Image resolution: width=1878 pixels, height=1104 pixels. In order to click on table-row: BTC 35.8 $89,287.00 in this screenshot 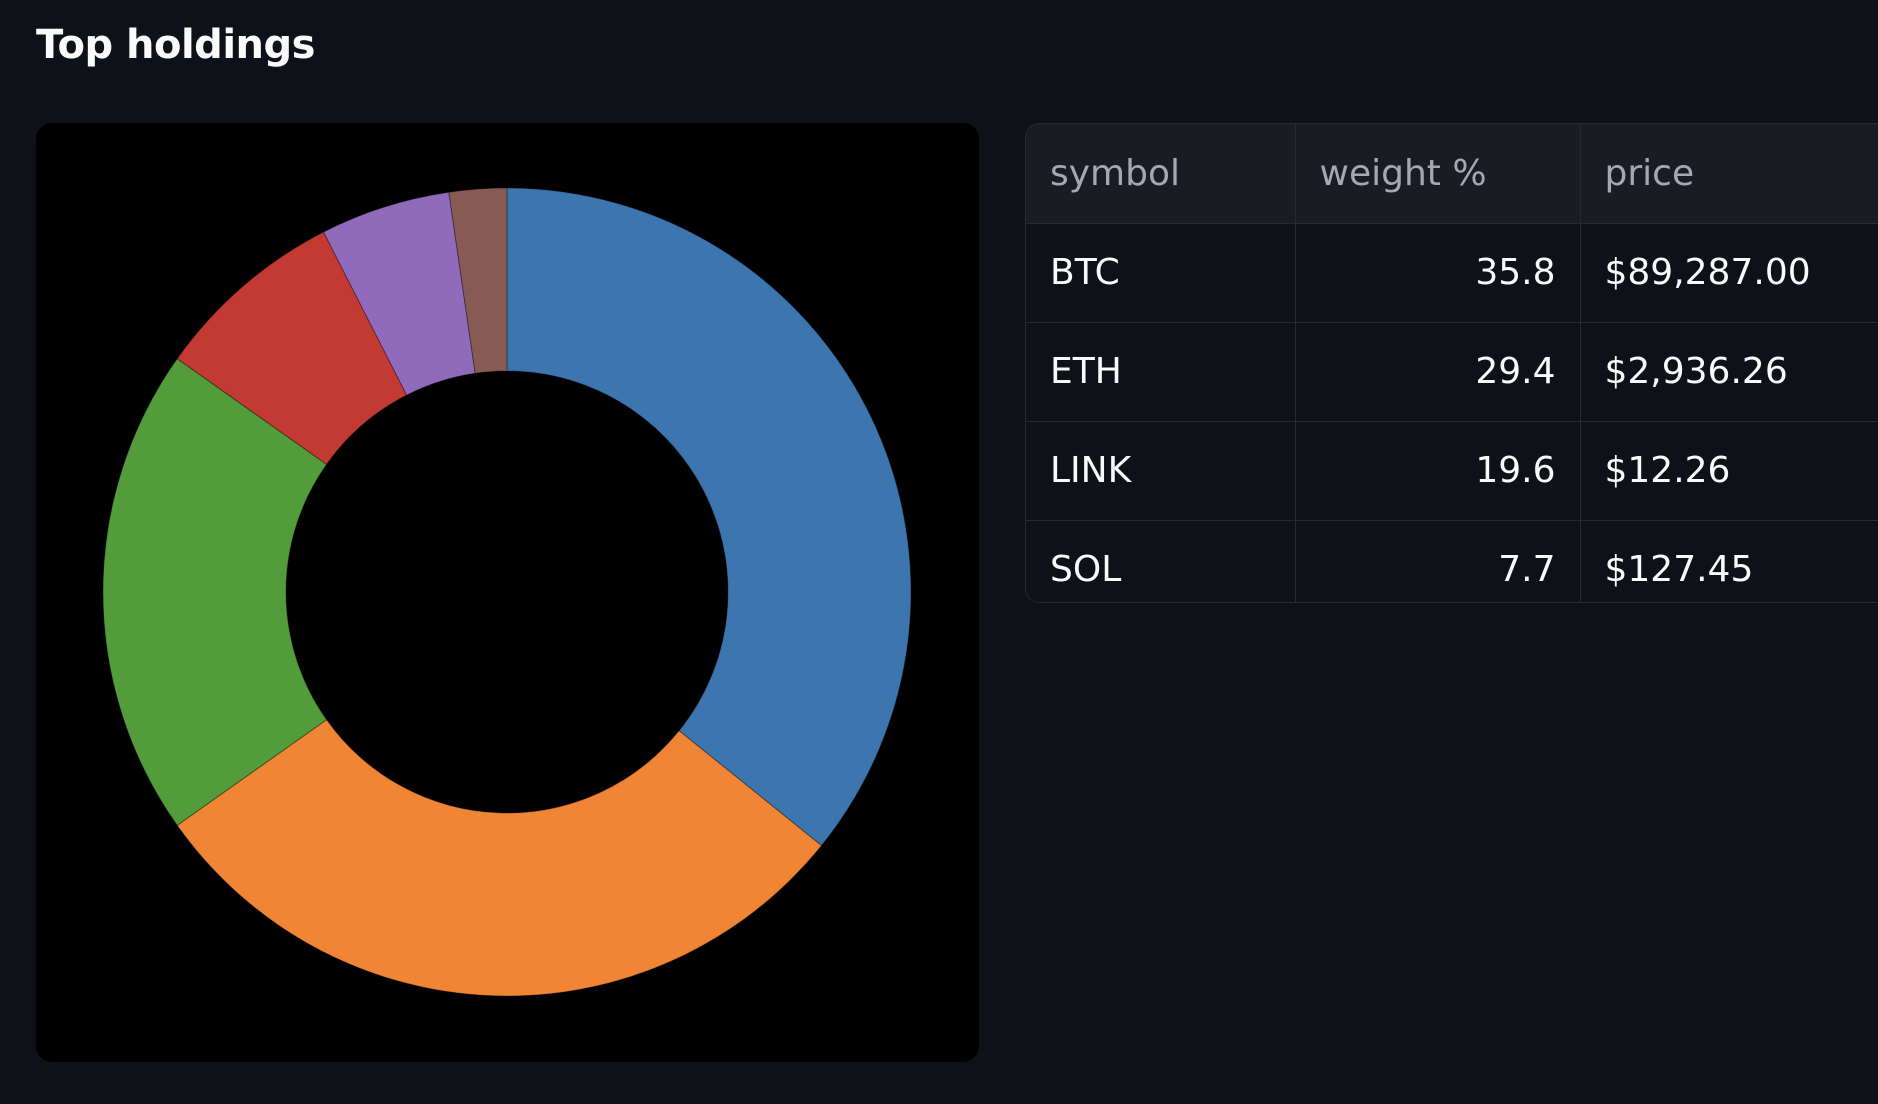, I will do `click(1452, 273)`.